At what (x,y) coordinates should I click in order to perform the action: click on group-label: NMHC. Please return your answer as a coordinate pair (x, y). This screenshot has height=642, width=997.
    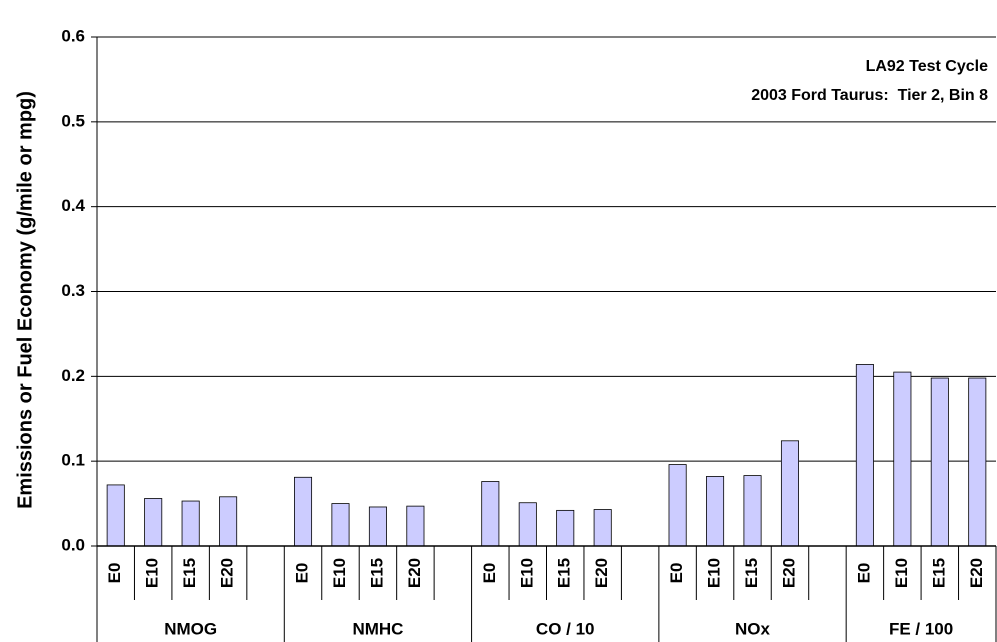
    Looking at the image, I should click on (377, 628).